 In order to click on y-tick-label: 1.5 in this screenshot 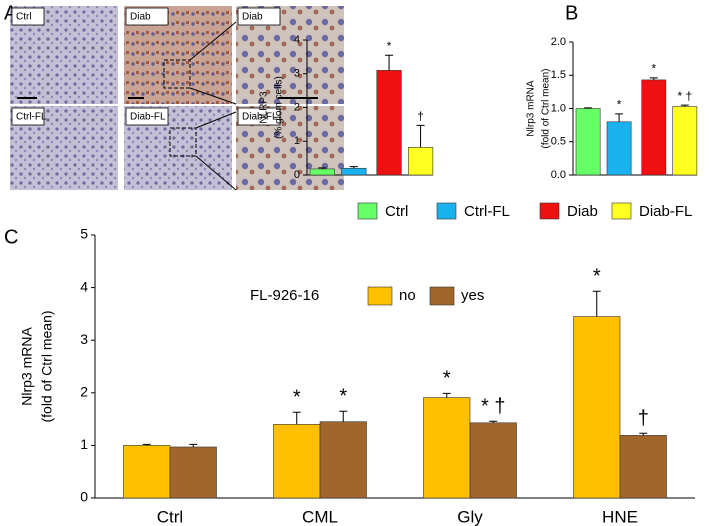, I will do `click(558, 75)`.